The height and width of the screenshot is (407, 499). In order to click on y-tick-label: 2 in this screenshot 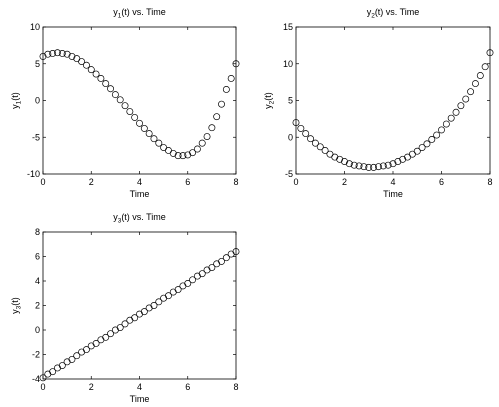, I will do `click(37, 306)`.